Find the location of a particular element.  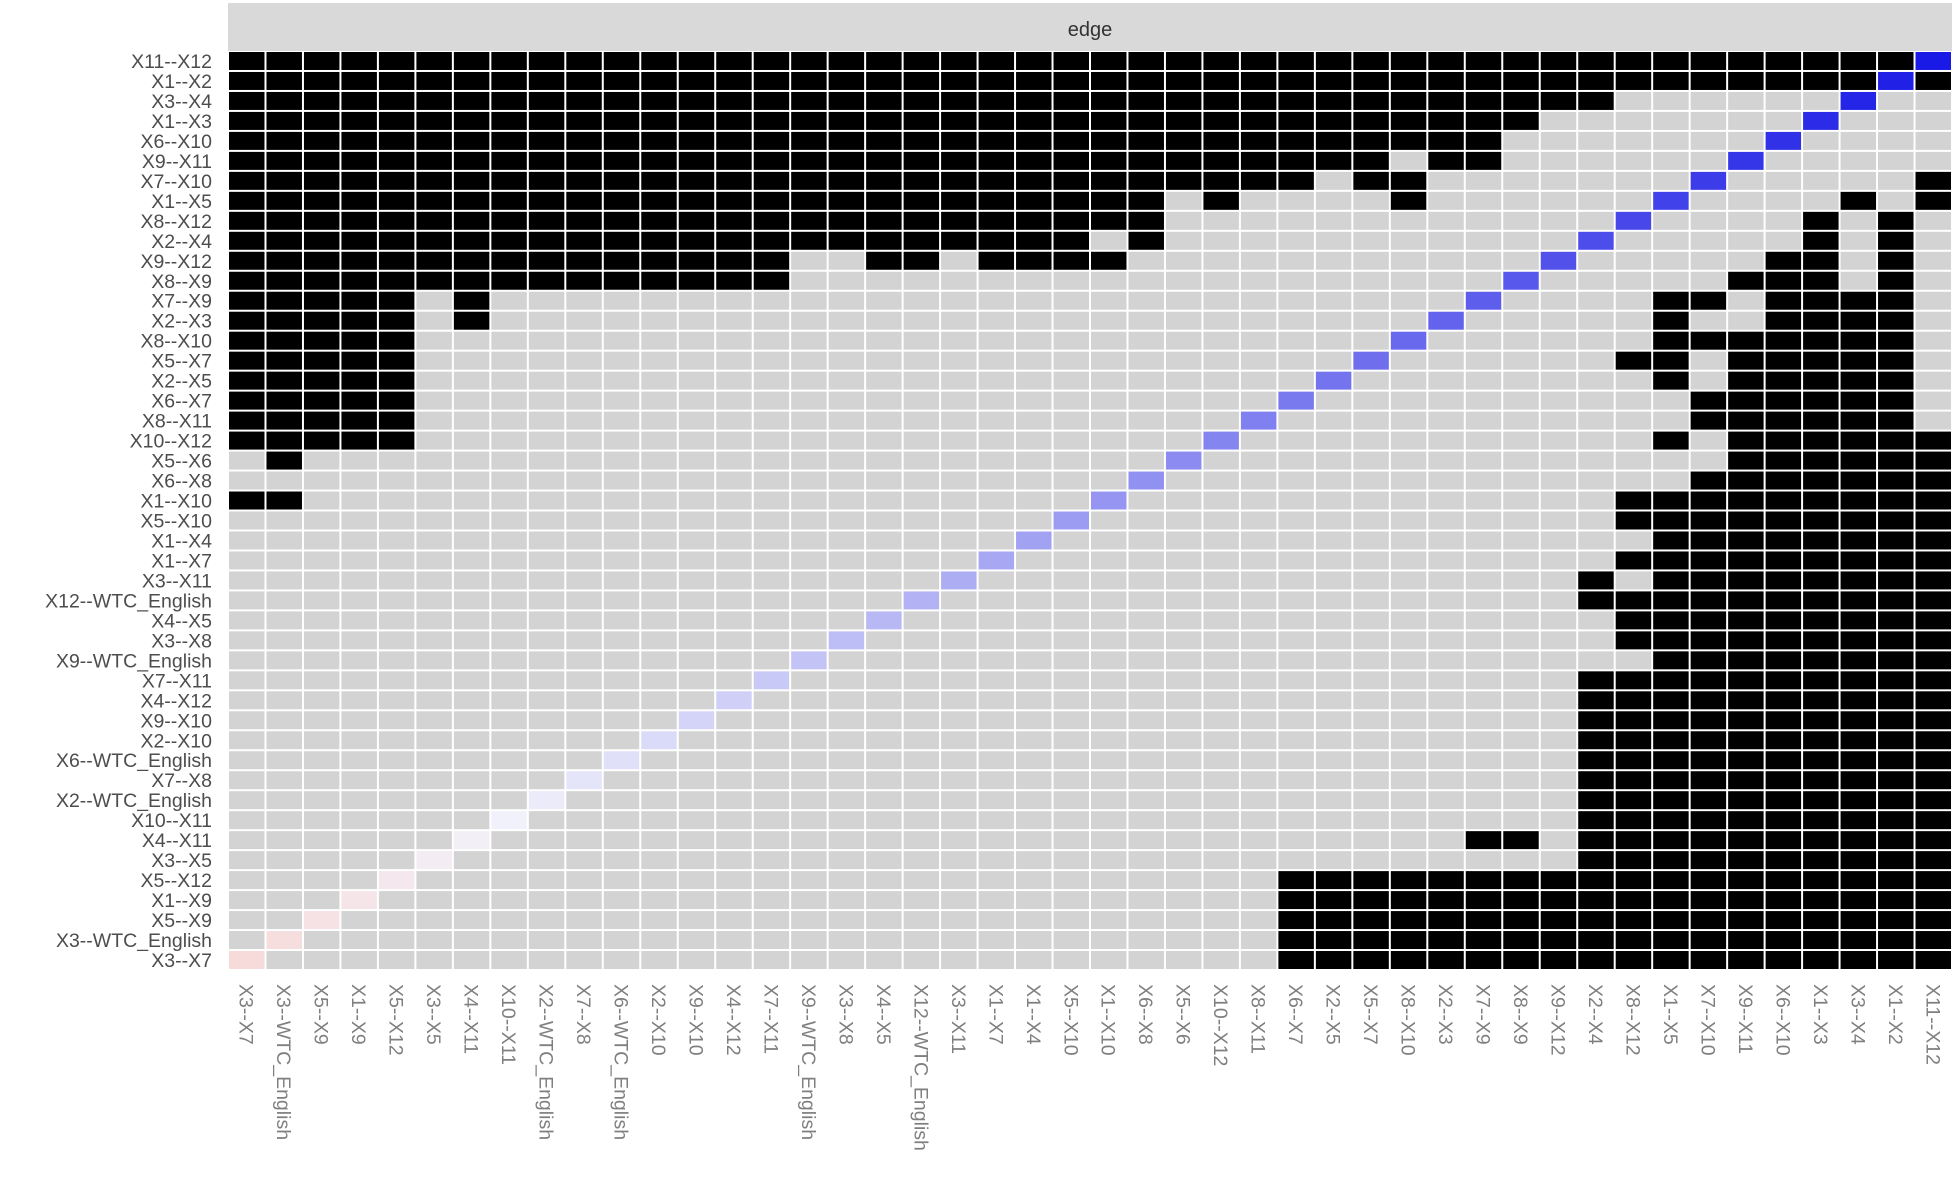

facet-label: edge is located at coordinates (1090, 30).